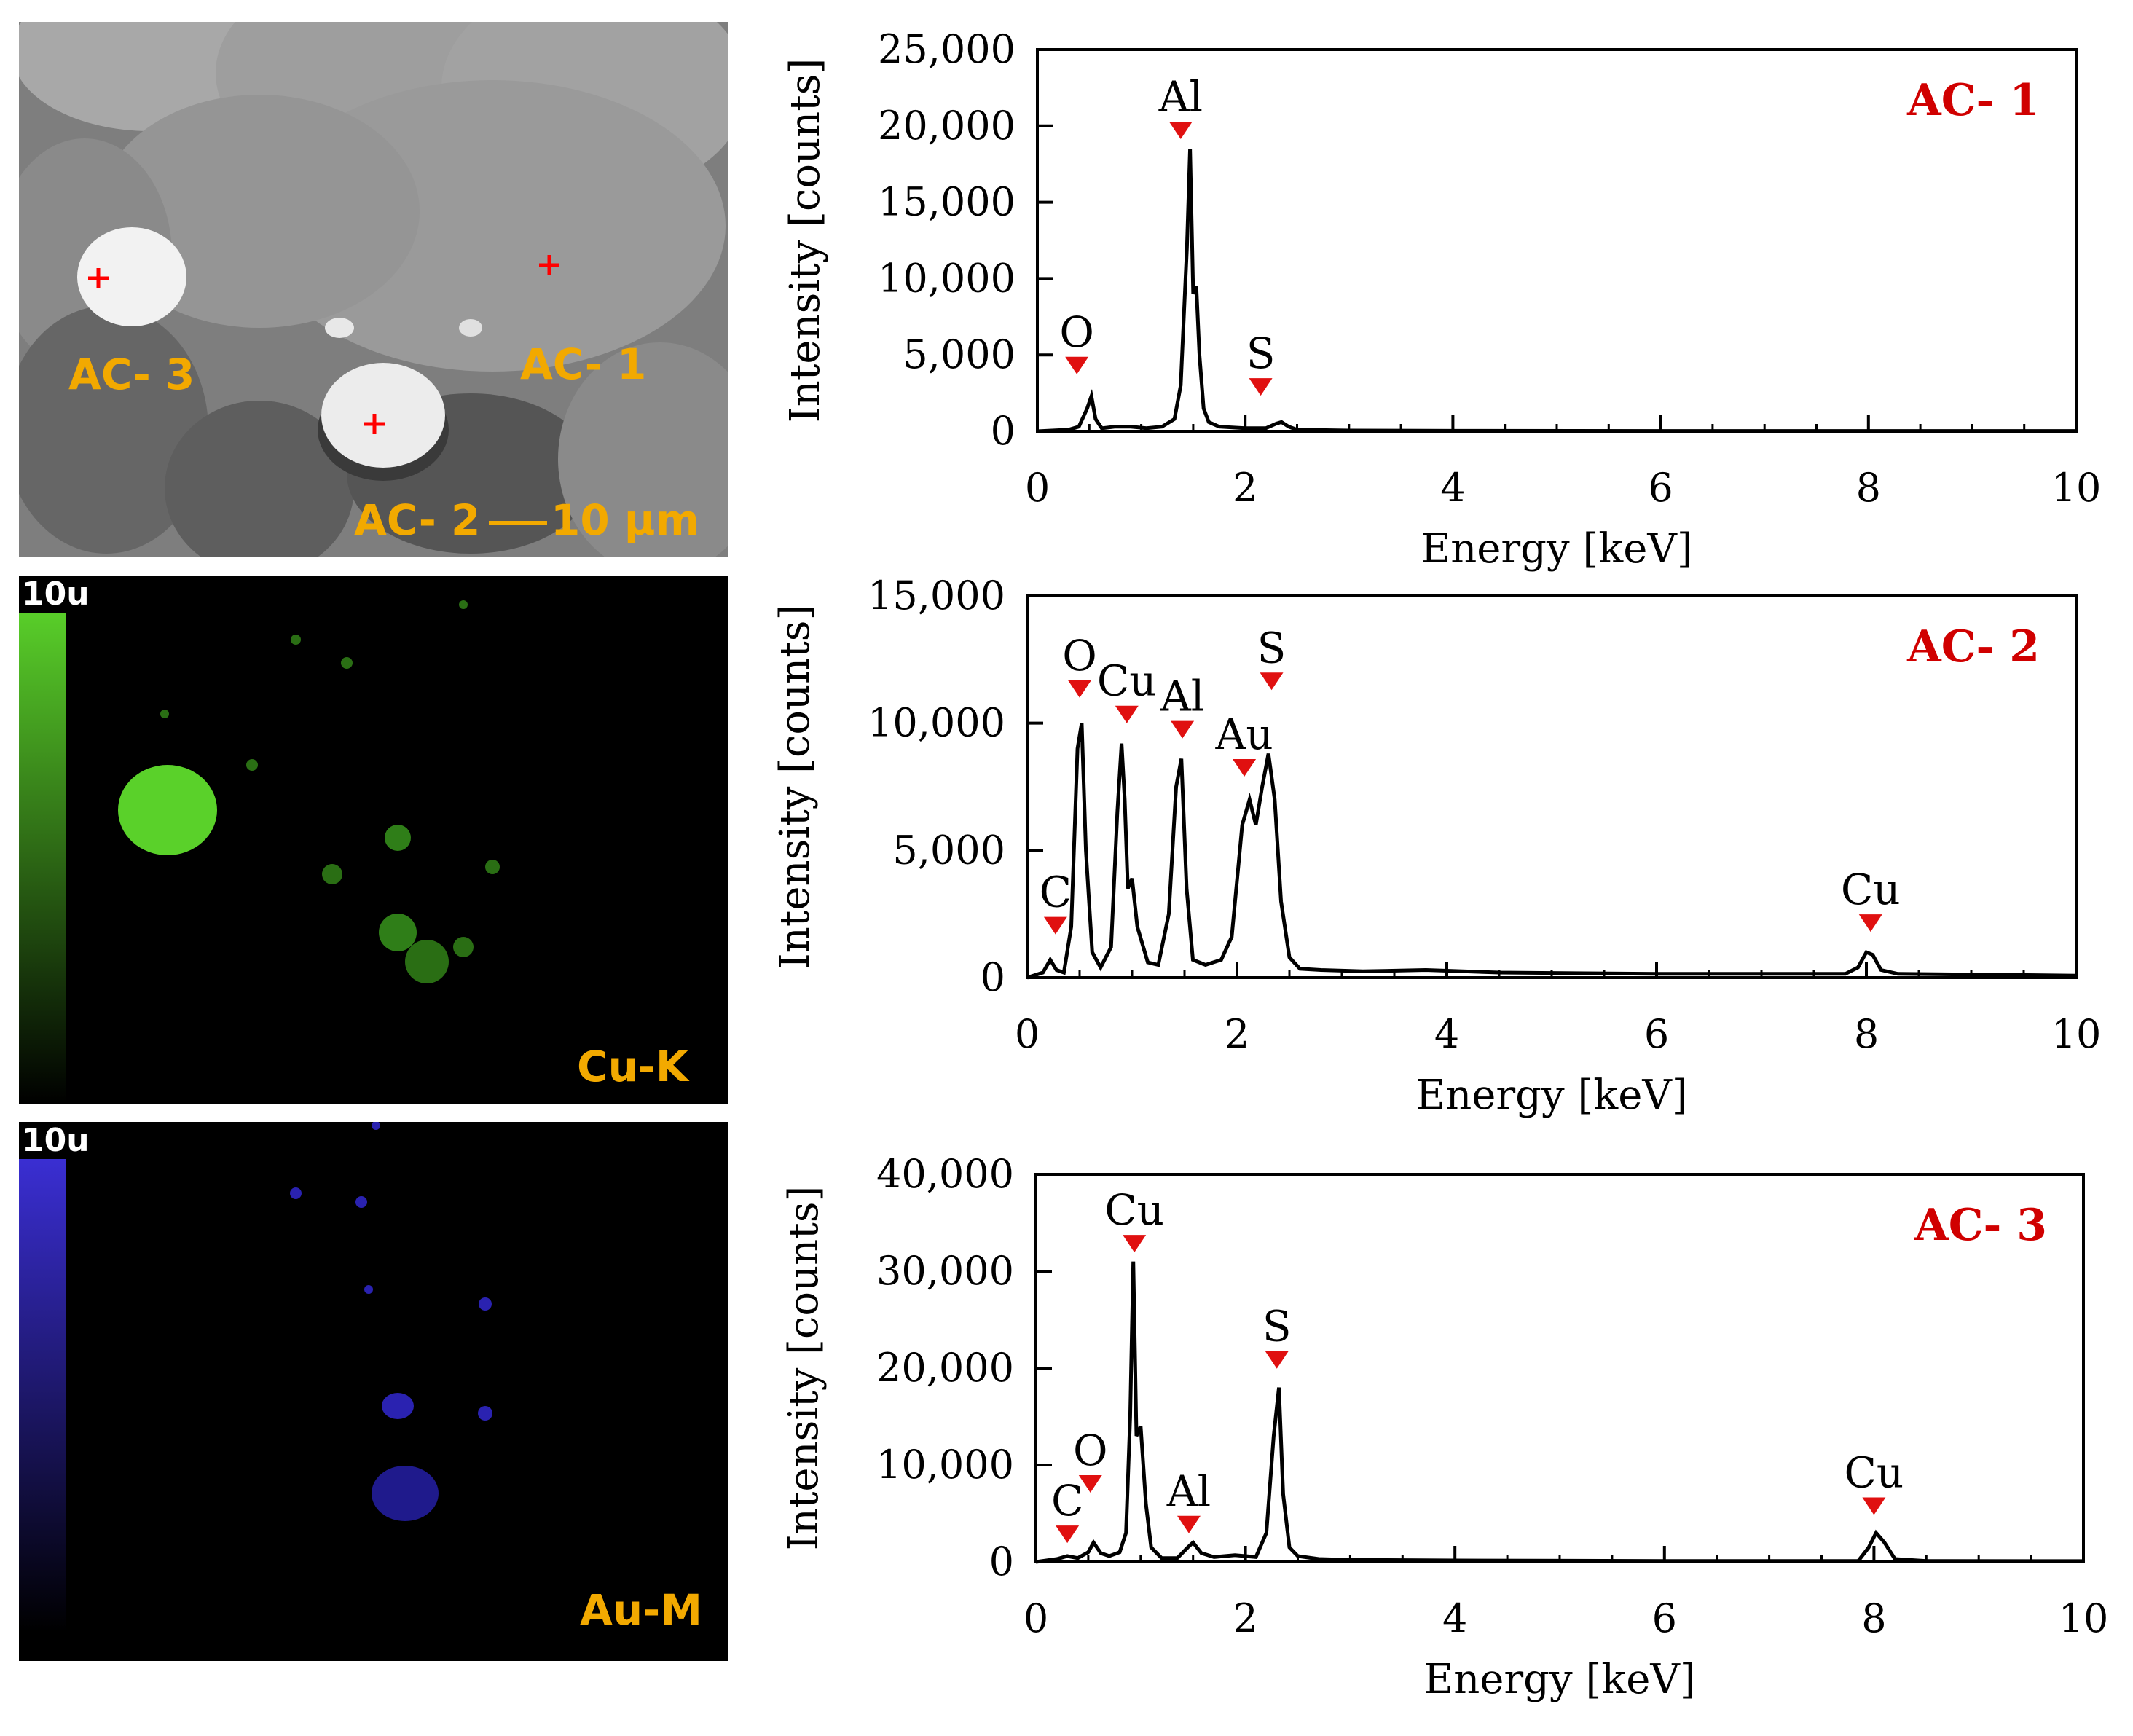  What do you see at coordinates (1037, 488) in the screenshot?
I see `chart-1-x-tick-label: 0` at bounding box center [1037, 488].